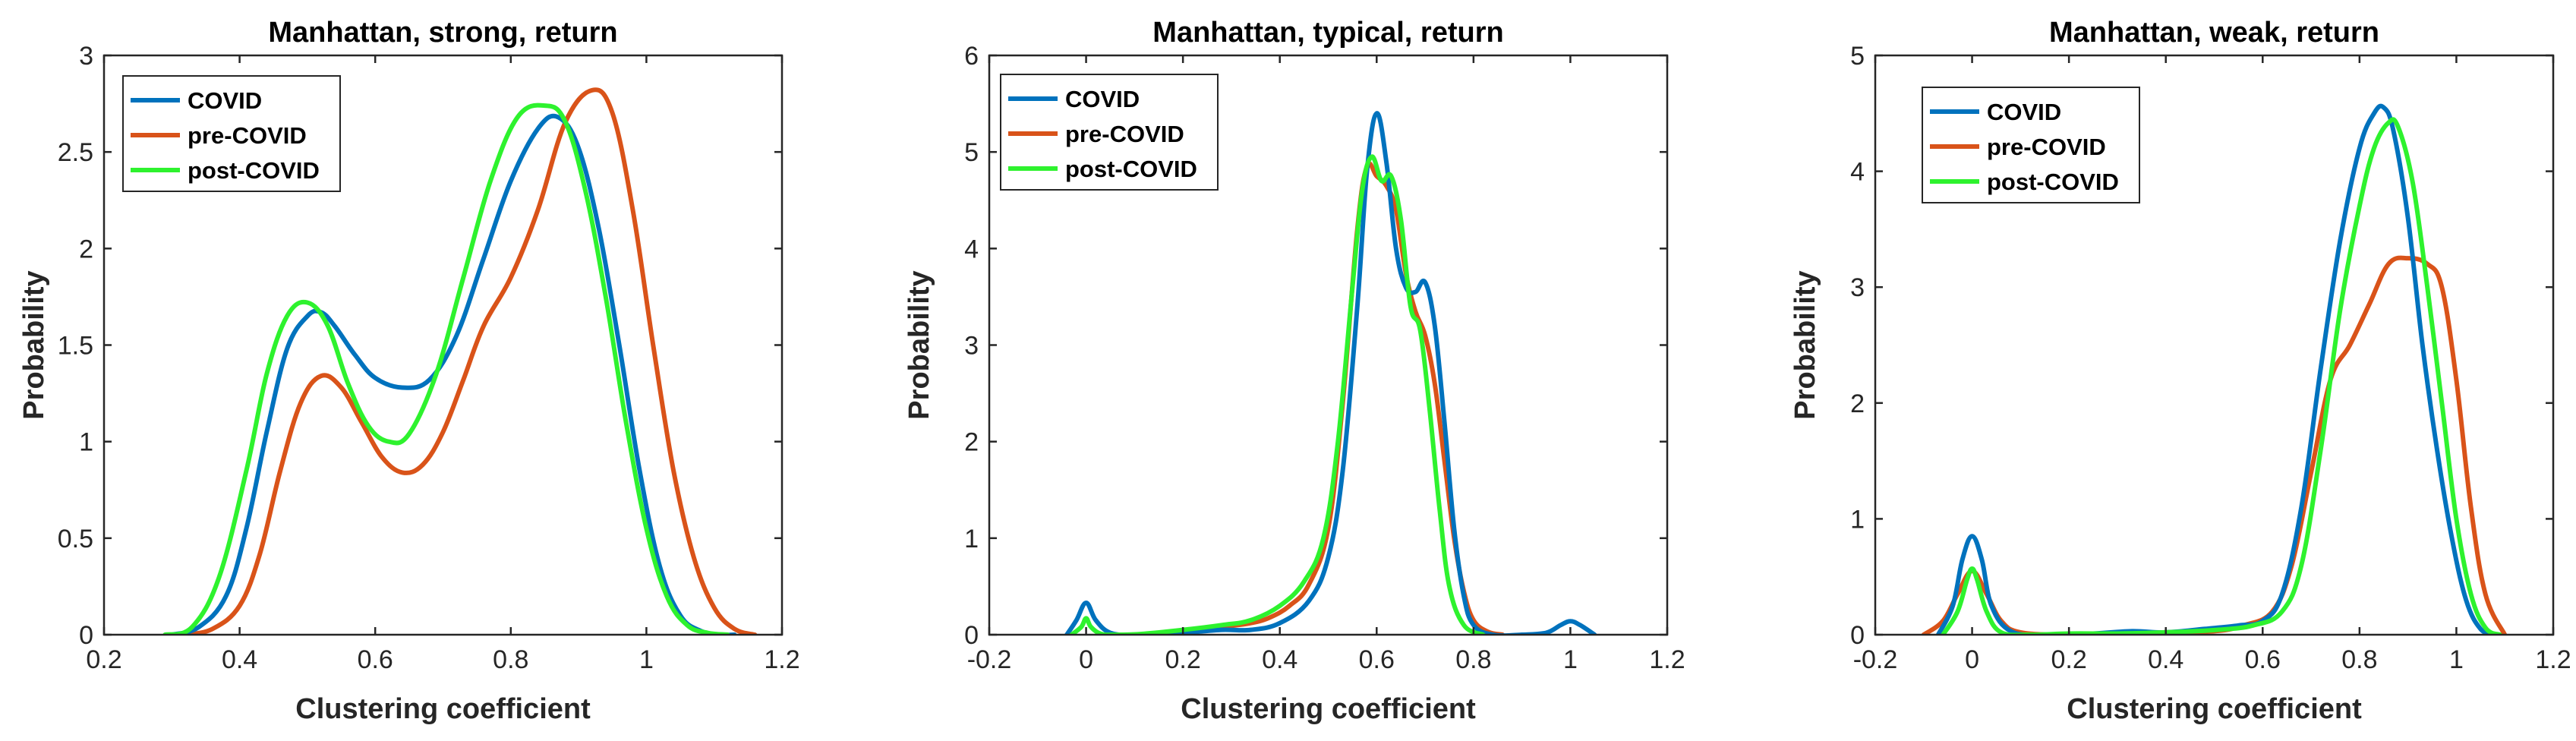 This screenshot has height=741, width=2576. I want to click on chart-title: Manhattan, weak, return, so click(2214, 33).